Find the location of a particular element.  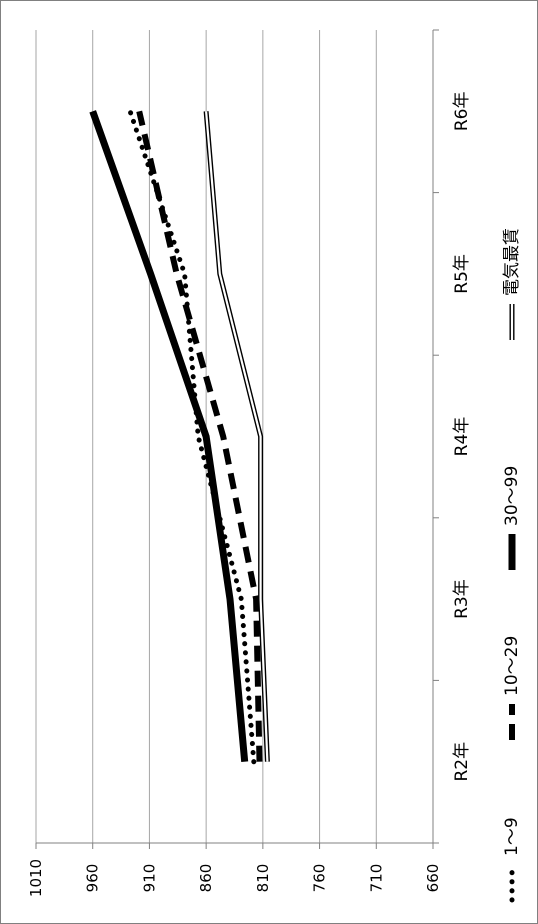

category-label: R4年 is located at coordinates (462, 437).